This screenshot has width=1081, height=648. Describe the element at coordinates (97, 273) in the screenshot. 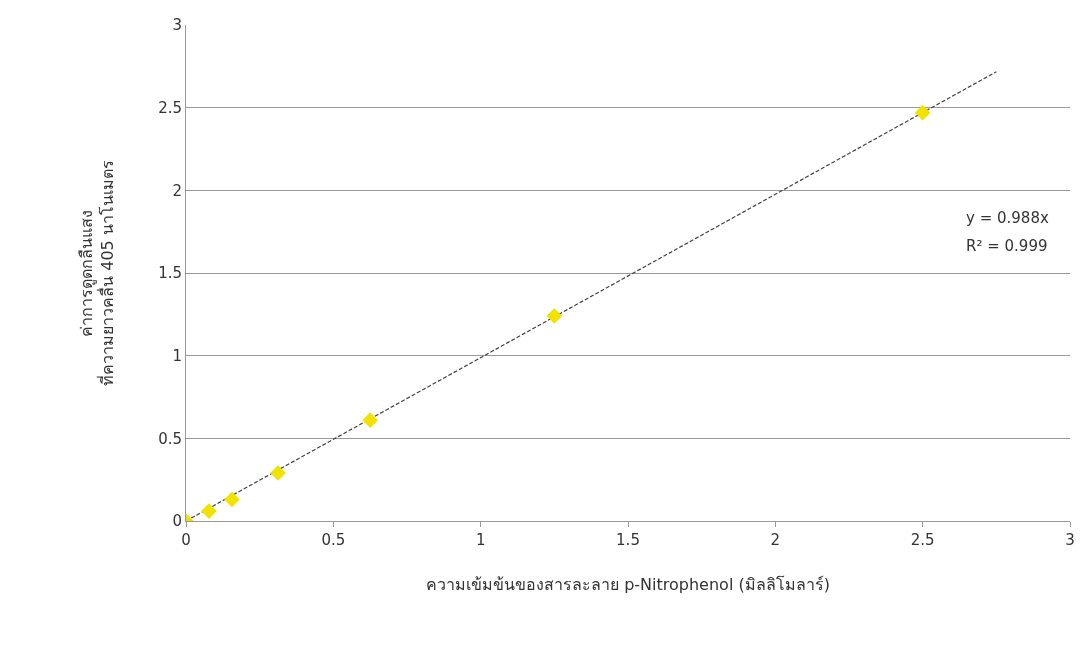

I see `y-axis-title: ค่าการดูดกลืนแสง ที่ความยาวคลื่น 405 นาโนเมตร` at that location.